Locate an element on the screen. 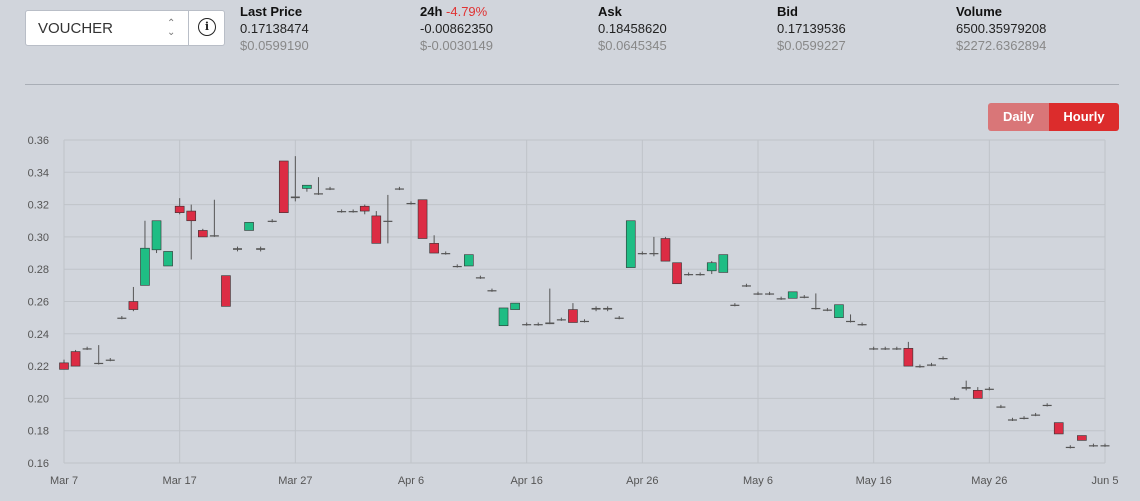 The width and height of the screenshot is (1140, 501). symbol-select: VOUCHER ⌃ ⌄ i is located at coordinates (125, 28).